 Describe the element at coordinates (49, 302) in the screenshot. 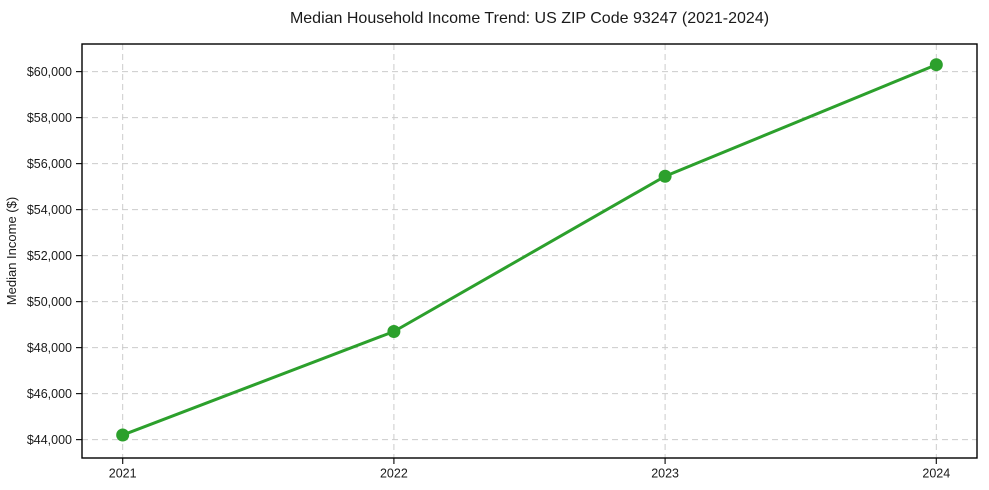

I see `y-tick-label: $50,000` at that location.